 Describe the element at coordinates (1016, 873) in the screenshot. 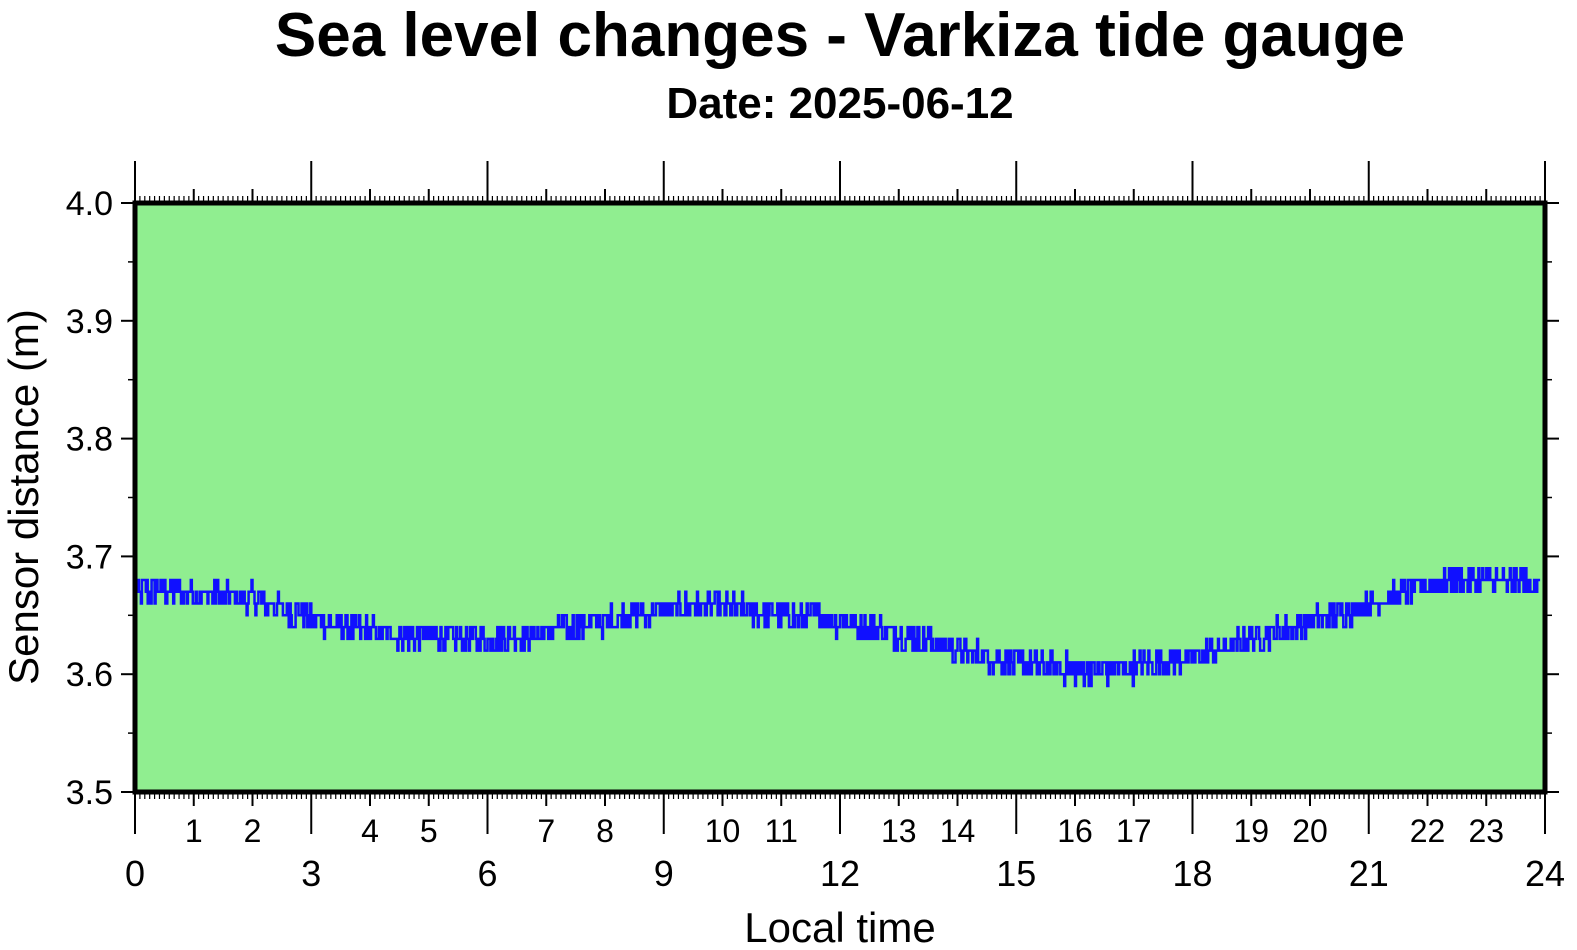

I see `x-major-tick-label: 15` at that location.